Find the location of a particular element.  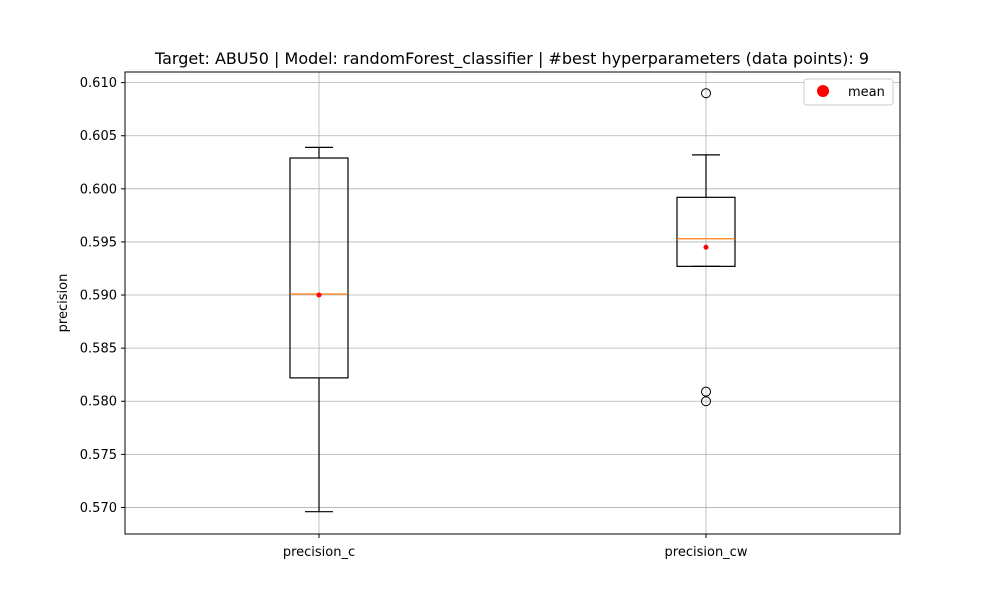

y-tick-label: 0.595 is located at coordinates (98, 242).